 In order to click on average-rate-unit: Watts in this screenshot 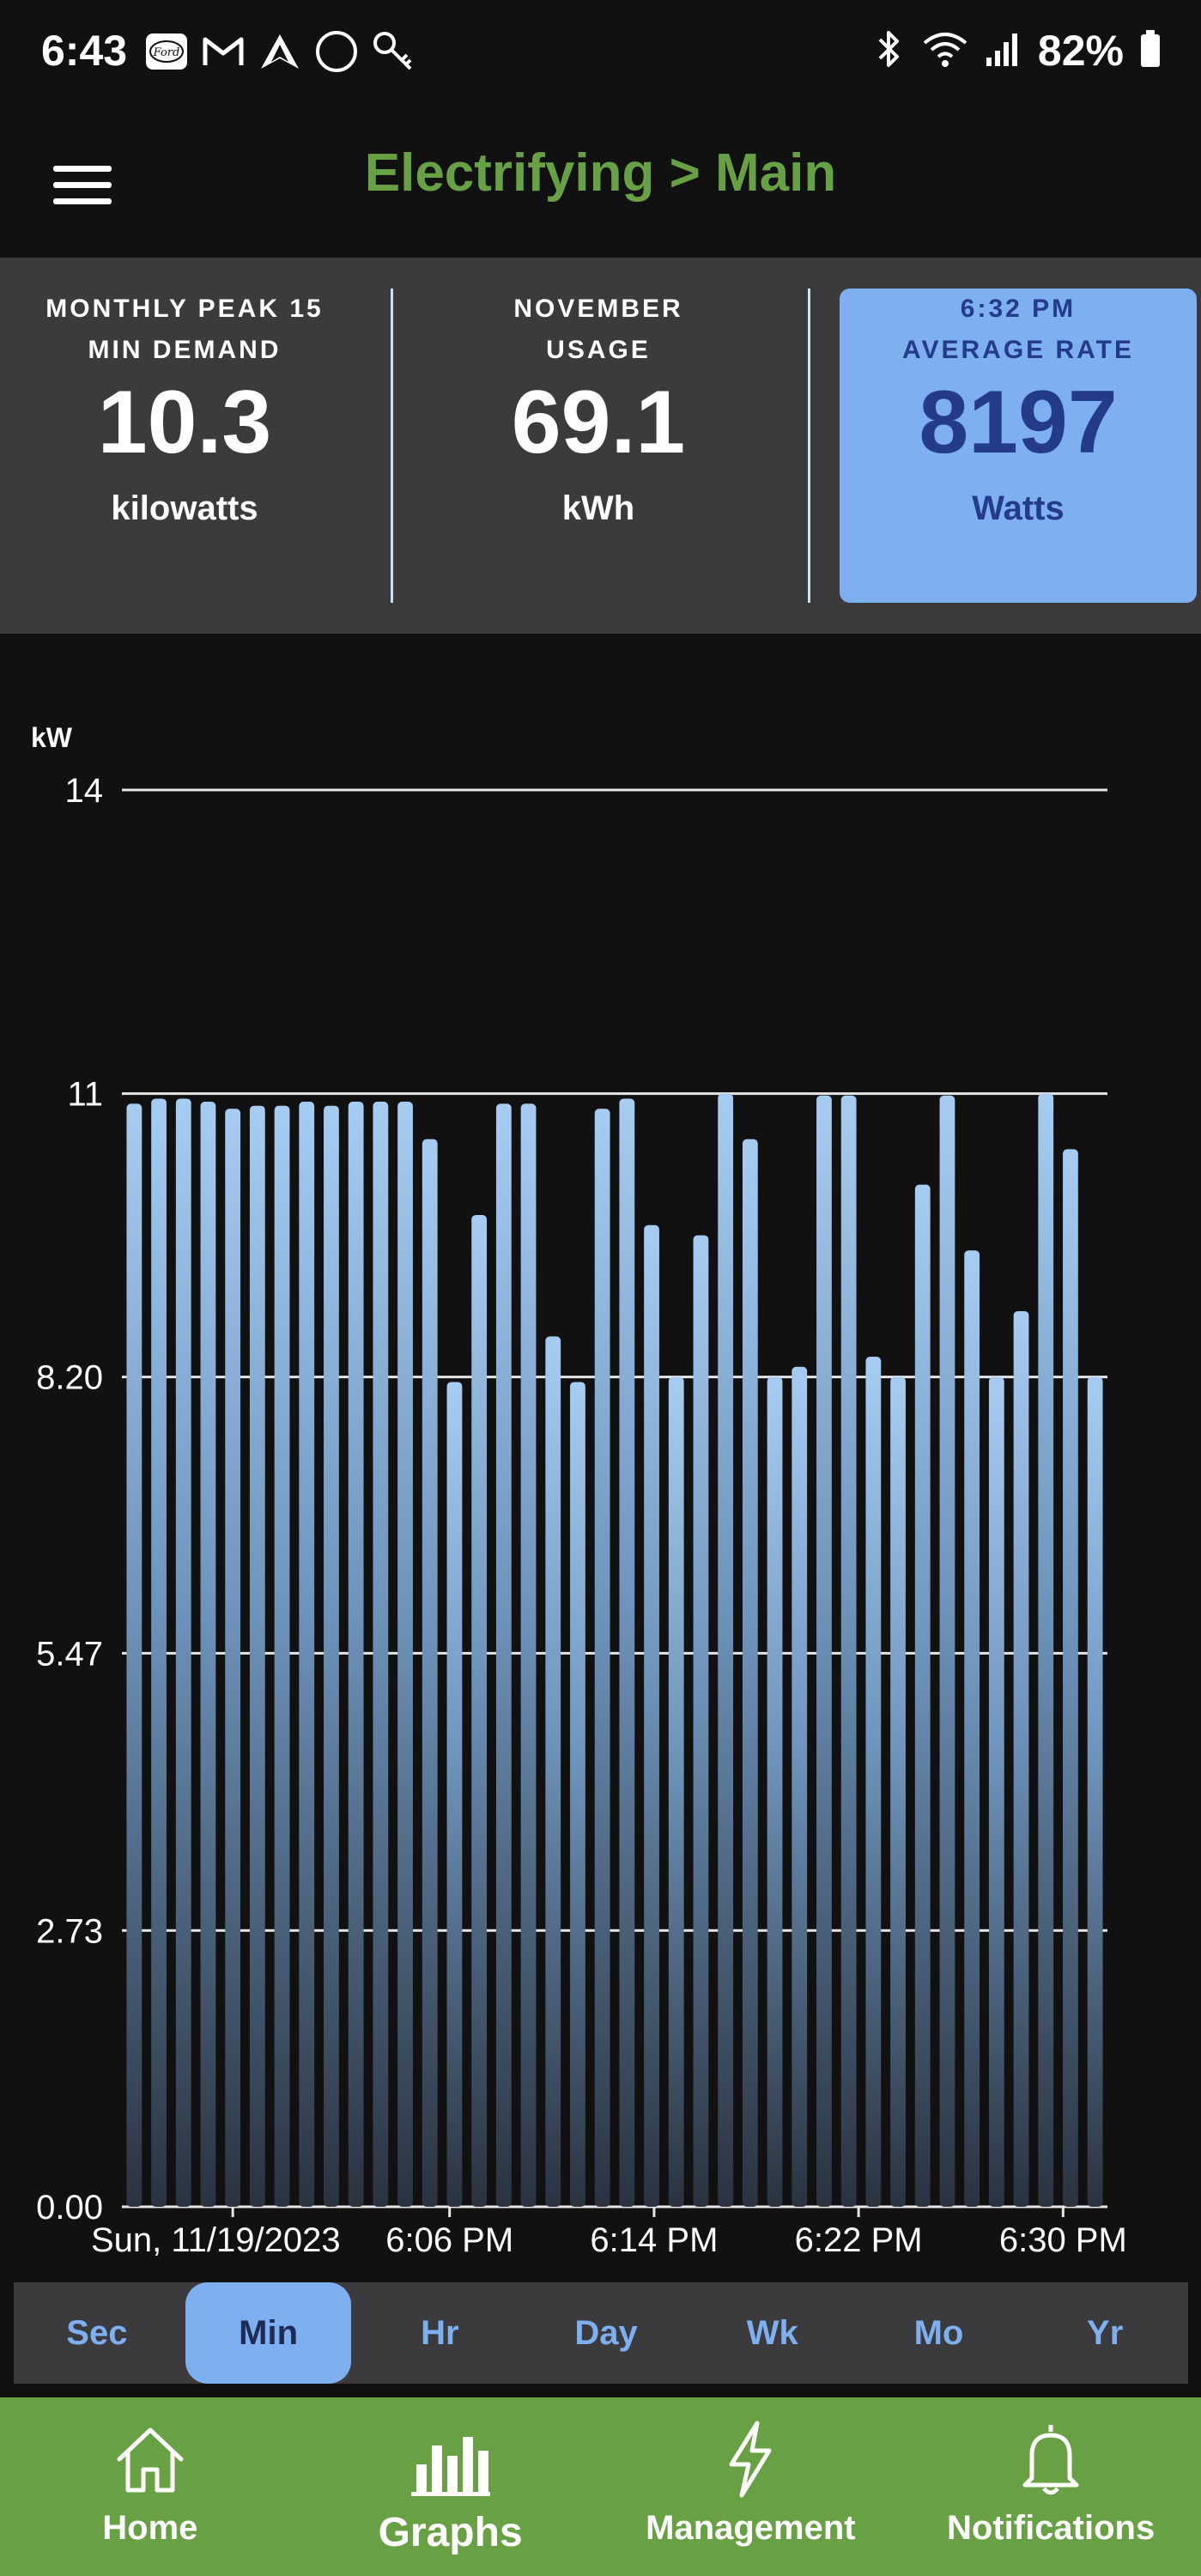, I will do `click(1018, 508)`.